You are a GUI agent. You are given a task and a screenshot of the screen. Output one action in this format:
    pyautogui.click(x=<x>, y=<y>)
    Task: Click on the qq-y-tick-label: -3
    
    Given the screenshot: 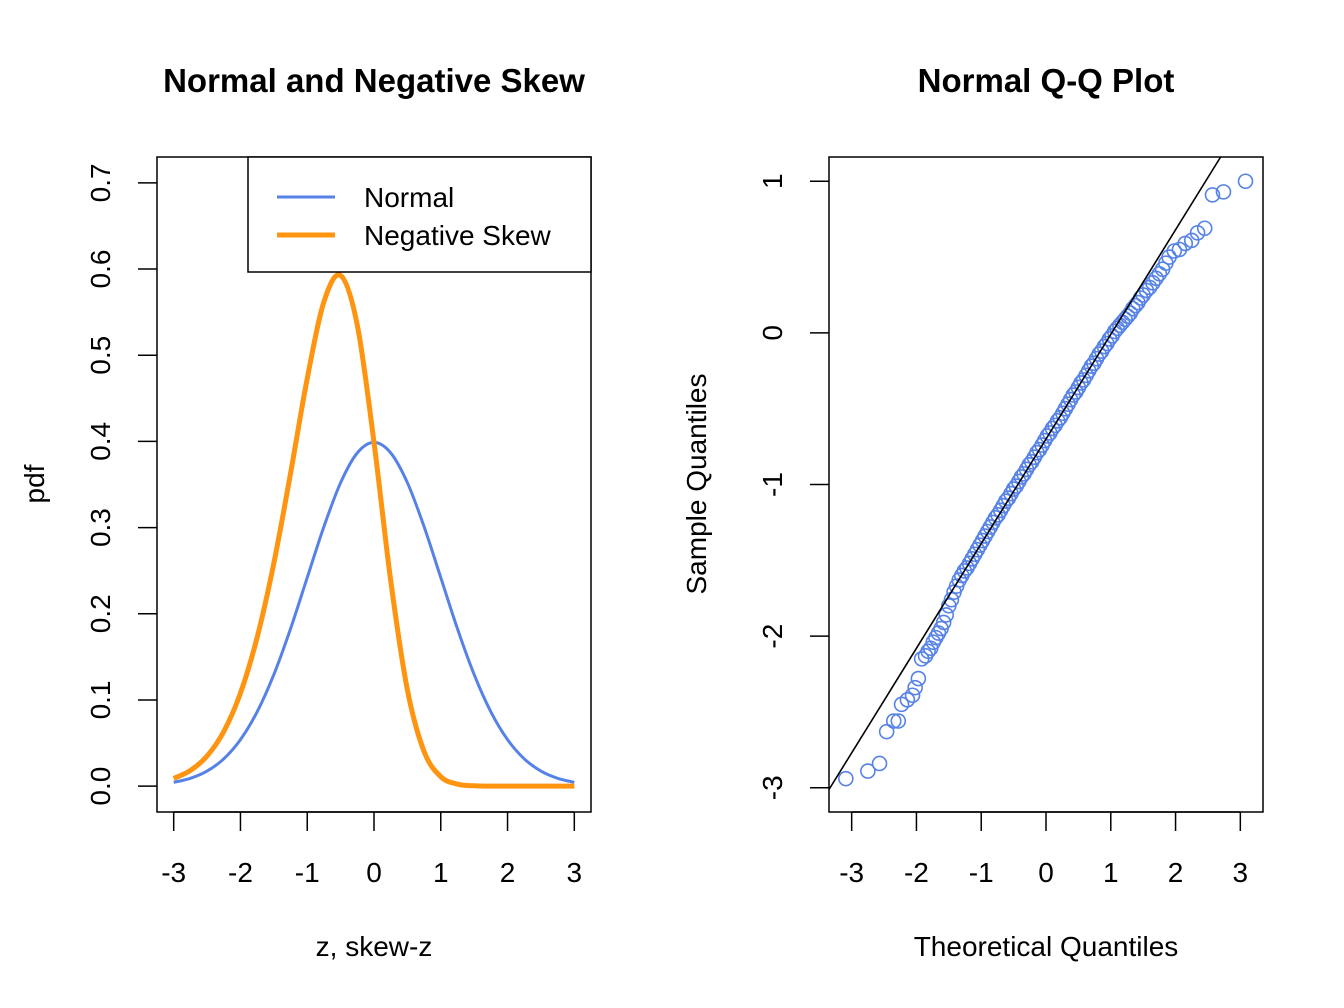 What is the action you would take?
    pyautogui.click(x=772, y=787)
    